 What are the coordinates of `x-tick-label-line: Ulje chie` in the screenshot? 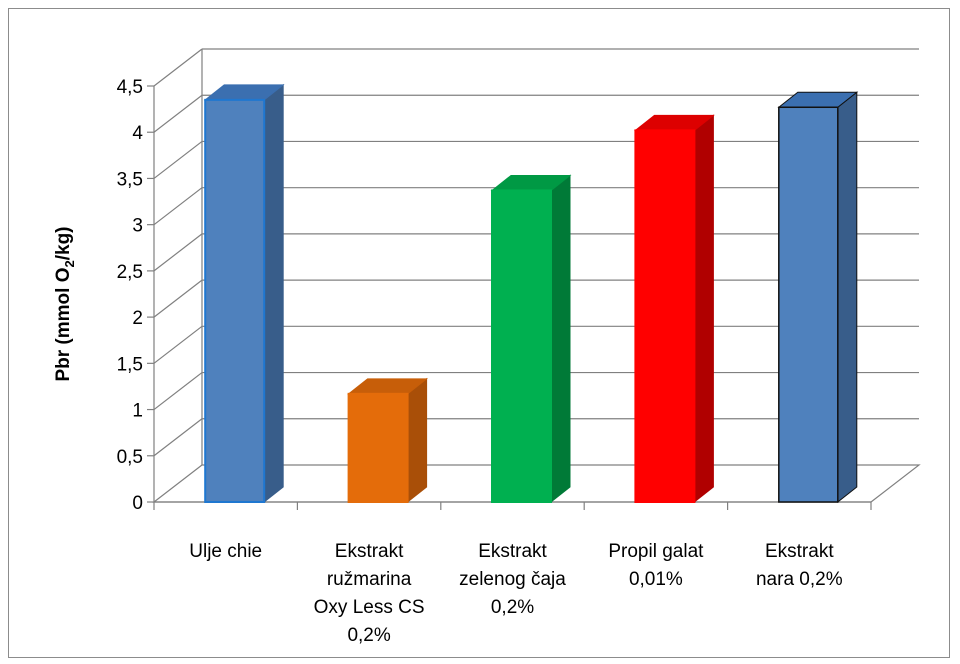 It's located at (225, 551).